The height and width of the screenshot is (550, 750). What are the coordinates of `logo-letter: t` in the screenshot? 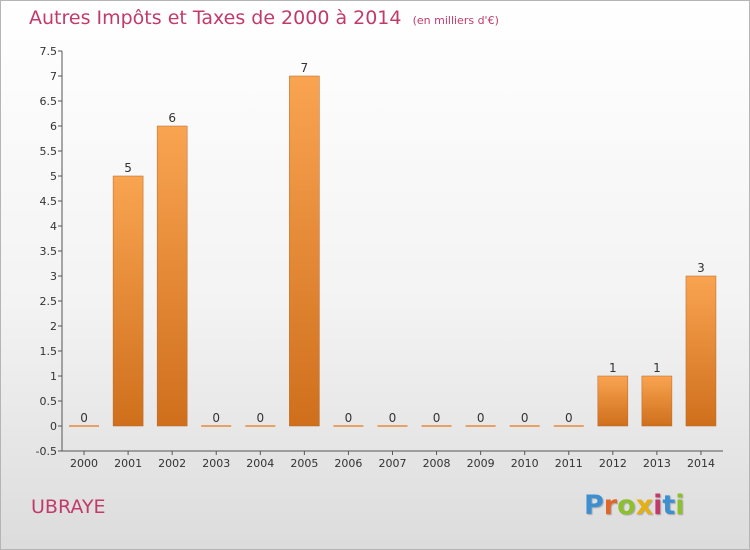 It's located at (669, 505).